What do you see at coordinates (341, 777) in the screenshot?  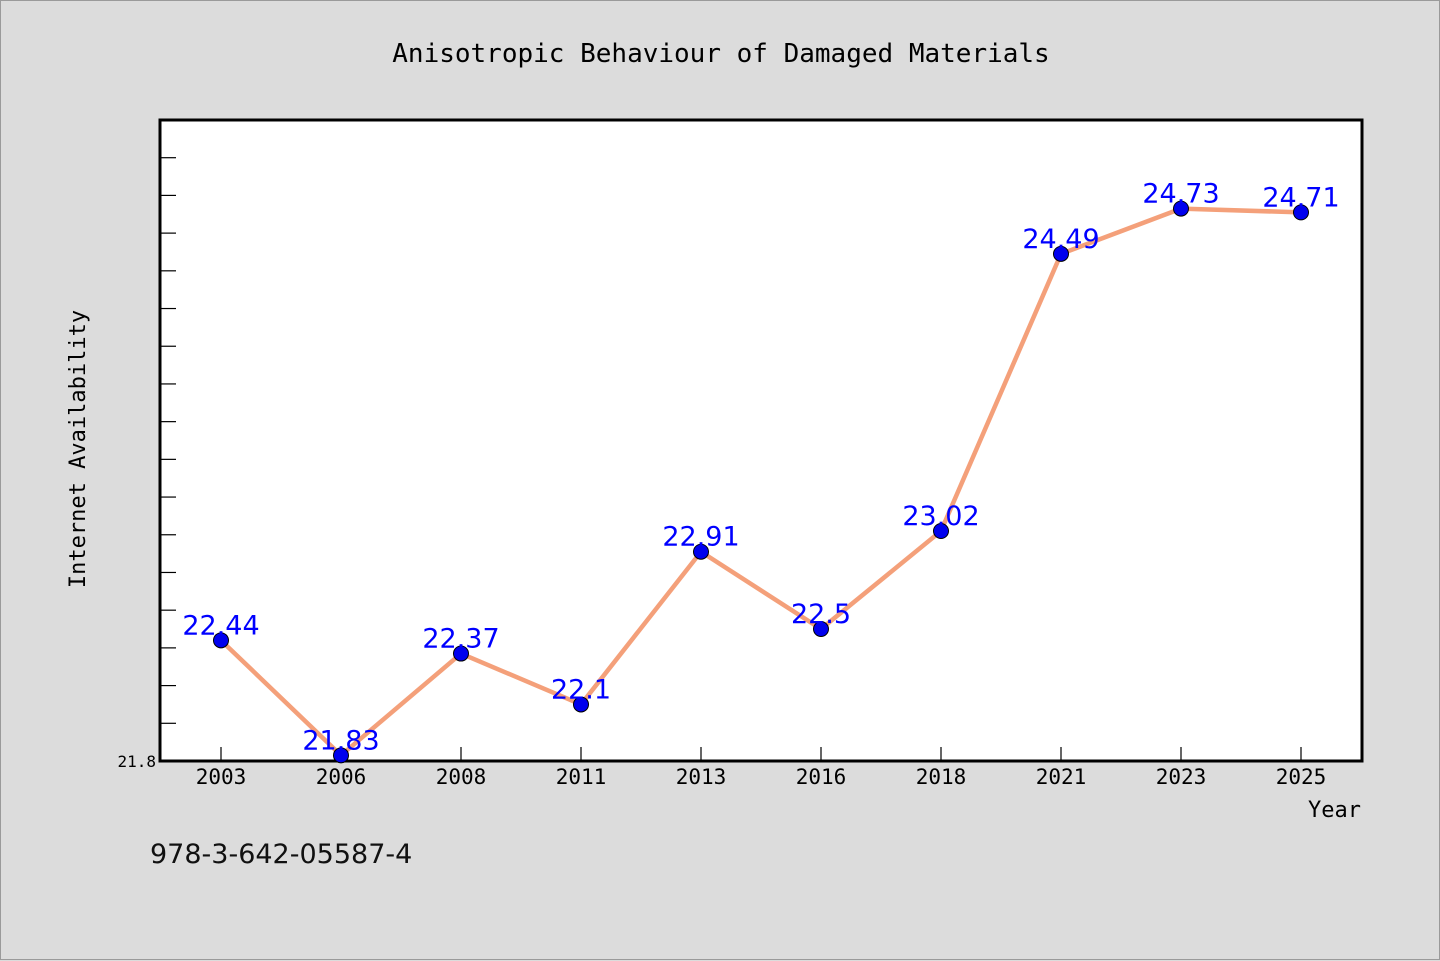 I see `x-tick-label: 2006` at bounding box center [341, 777].